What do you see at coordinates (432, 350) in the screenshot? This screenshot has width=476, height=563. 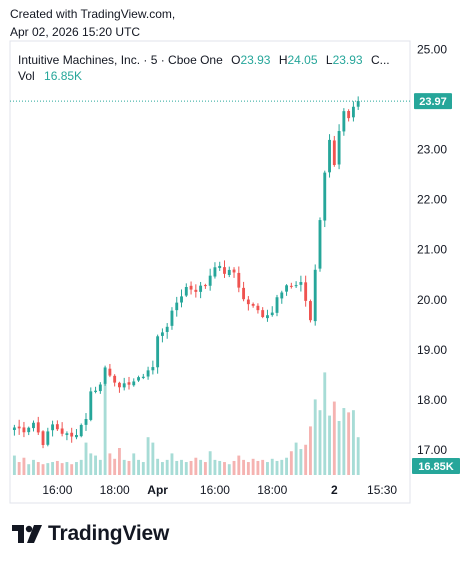 I see `price-tick-label: 19.00` at bounding box center [432, 350].